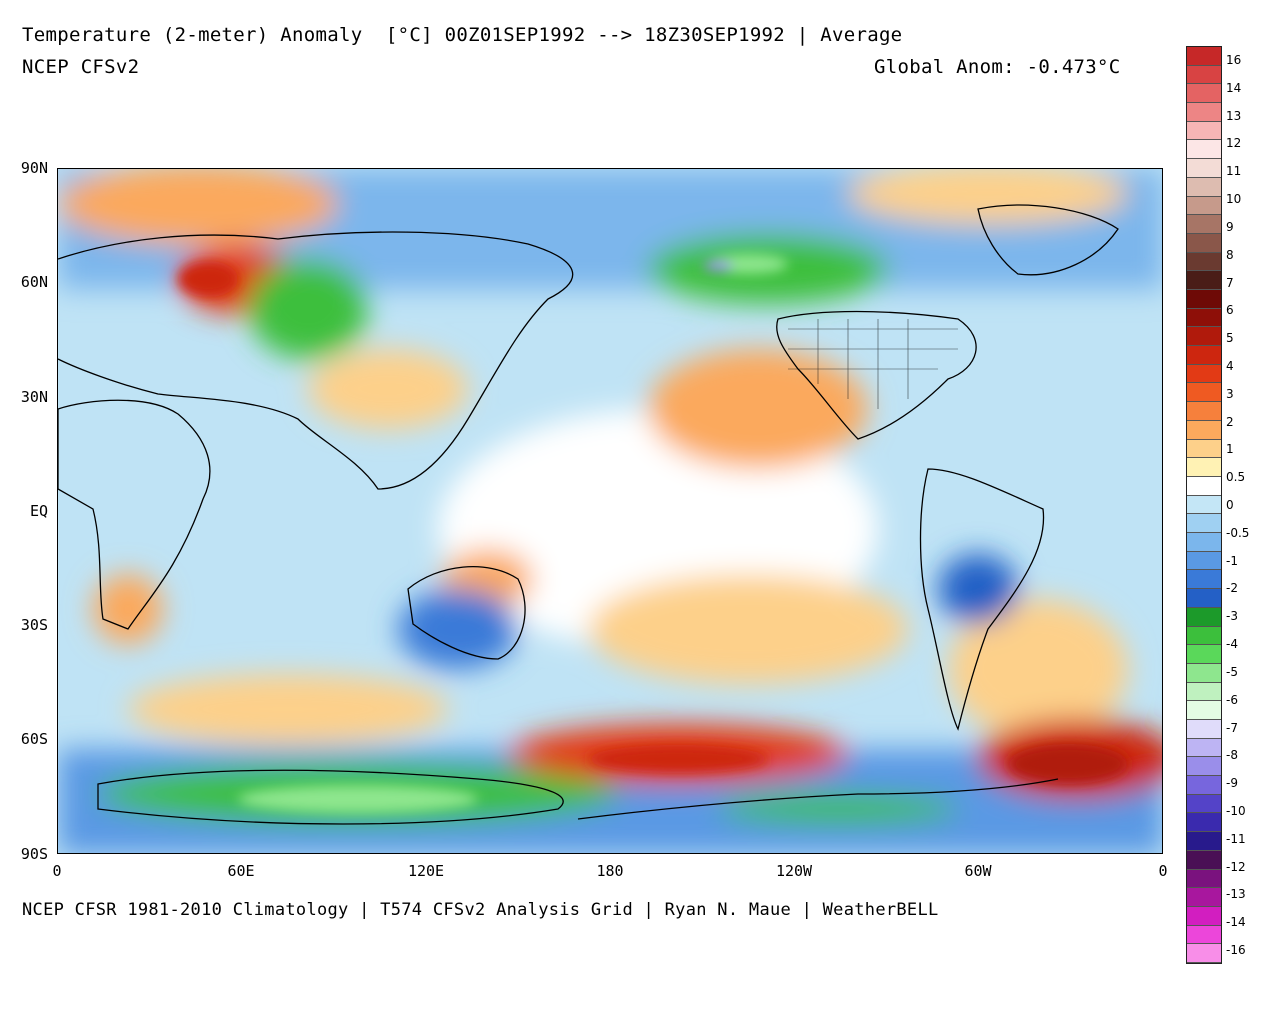  I want to click on colorbar-tick-label: -6, so click(1232, 699).